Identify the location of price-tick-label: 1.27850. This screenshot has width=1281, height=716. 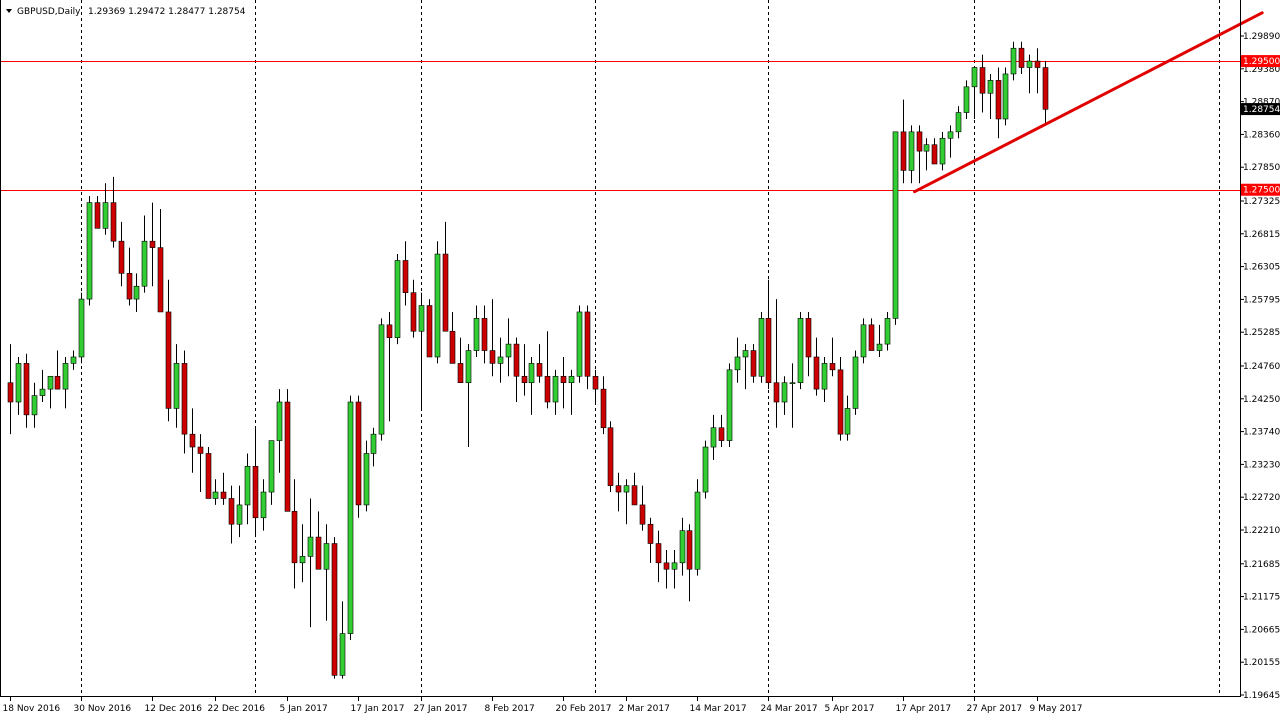
(1261, 168).